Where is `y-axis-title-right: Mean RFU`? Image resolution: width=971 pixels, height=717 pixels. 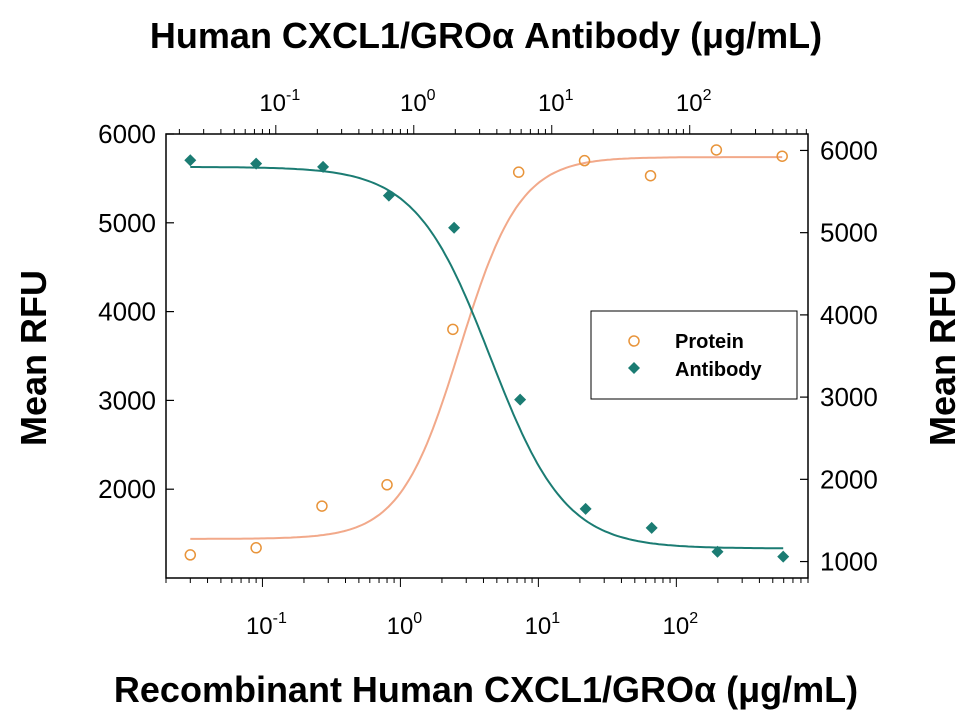 y-axis-title-right: Mean RFU is located at coordinates (942, 358).